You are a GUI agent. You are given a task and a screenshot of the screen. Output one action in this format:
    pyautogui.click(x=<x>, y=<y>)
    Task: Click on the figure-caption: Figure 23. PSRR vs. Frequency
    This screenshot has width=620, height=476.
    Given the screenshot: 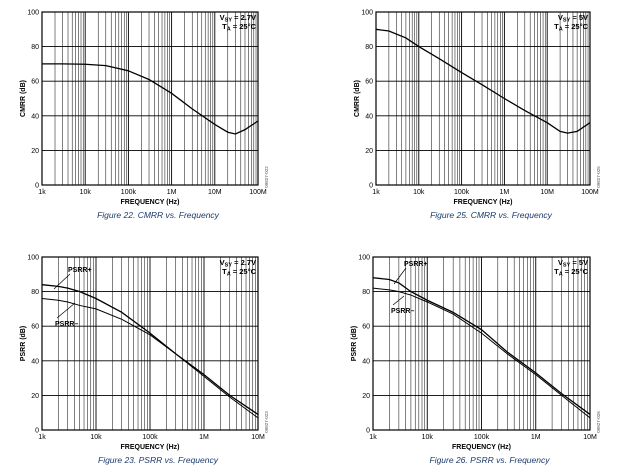 What is the action you would take?
    pyautogui.click(x=158, y=460)
    